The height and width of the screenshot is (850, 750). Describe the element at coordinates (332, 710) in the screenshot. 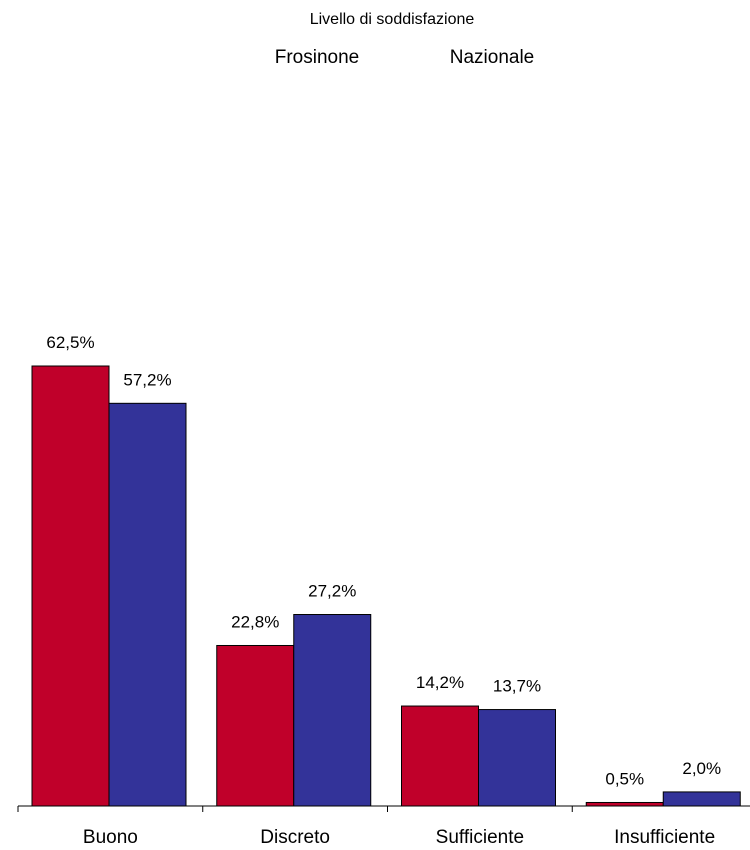

I see `bar-nazionale-discreto` at that location.